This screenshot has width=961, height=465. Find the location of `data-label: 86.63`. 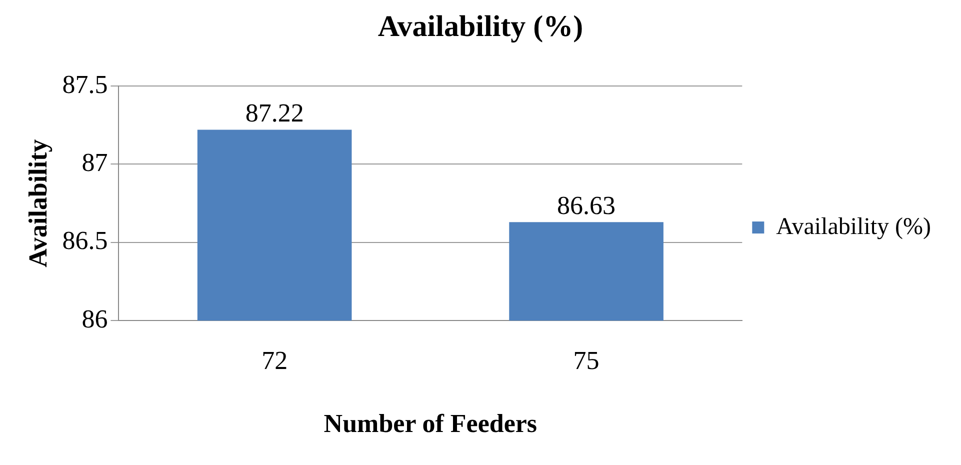

data-label: 86.63 is located at coordinates (586, 205).